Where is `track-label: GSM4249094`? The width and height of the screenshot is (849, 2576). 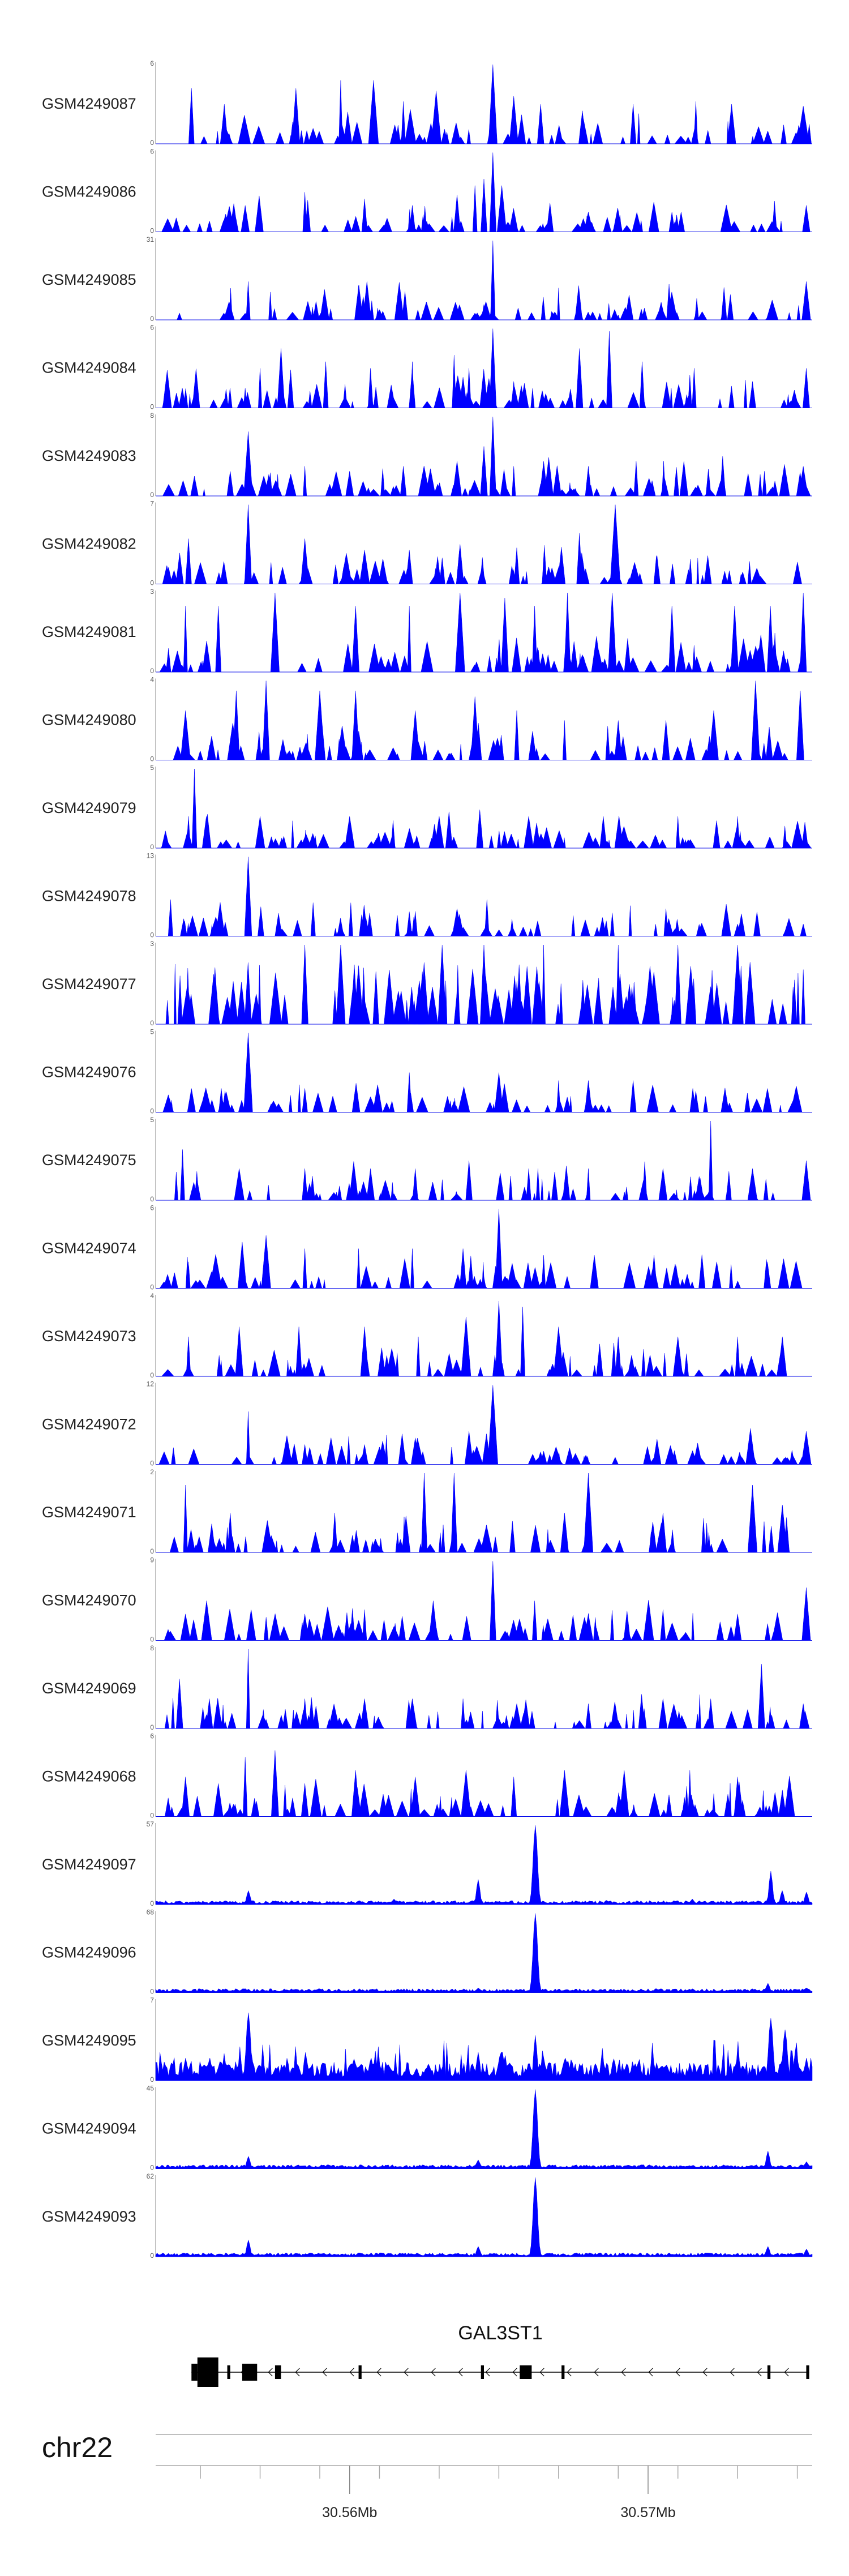
track-label: GSM4249094 is located at coordinates (89, 2128).